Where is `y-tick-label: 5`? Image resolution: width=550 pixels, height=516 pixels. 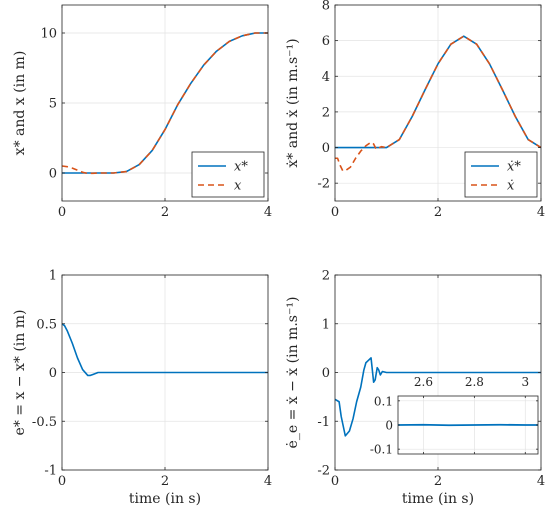 y-tick-label: 5 is located at coordinates (53, 104).